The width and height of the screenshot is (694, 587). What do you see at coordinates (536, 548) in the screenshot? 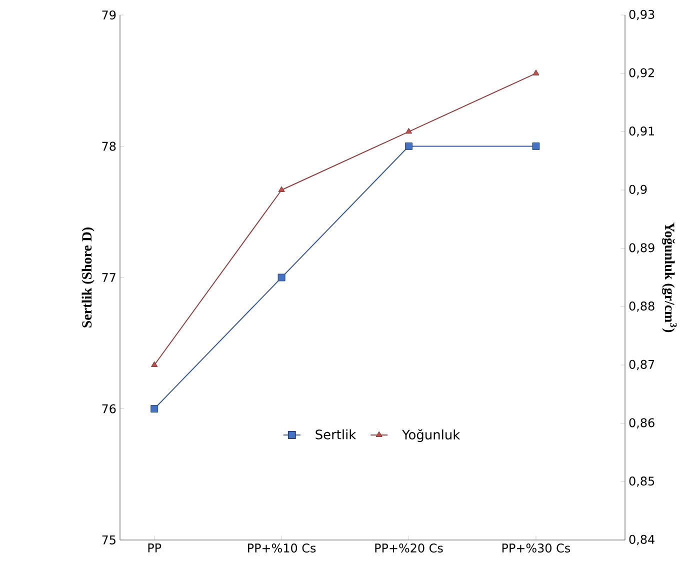
I see `x-tick-label: PP+%30 Cs` at bounding box center [536, 548].